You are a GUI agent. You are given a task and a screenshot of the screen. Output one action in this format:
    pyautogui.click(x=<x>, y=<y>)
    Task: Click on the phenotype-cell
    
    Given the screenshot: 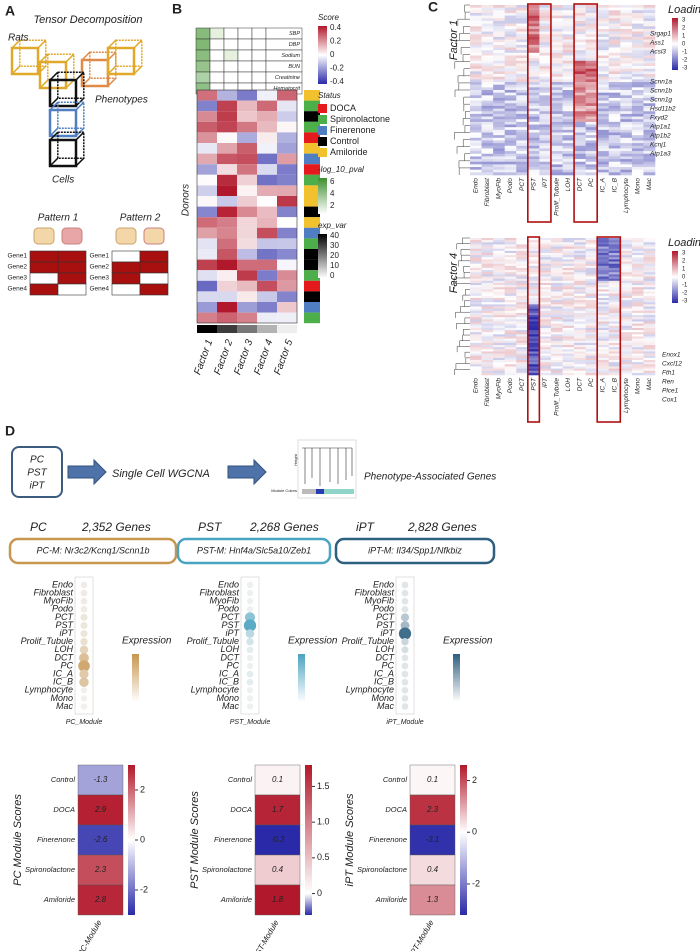 What is the action you would take?
    pyautogui.click(x=203, y=66)
    